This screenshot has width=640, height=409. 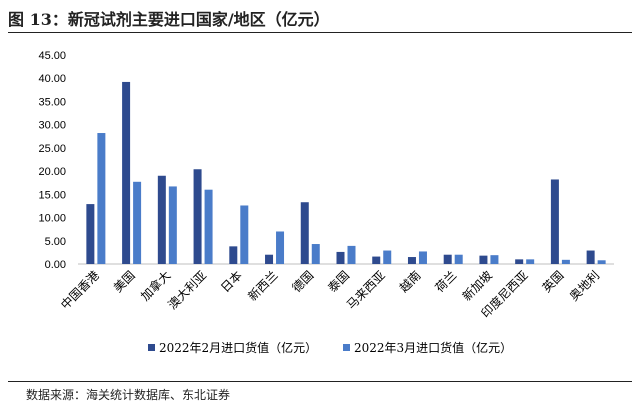 What do you see at coordinates (52, 56) in the screenshot?
I see `y-tick-label: 45.00` at bounding box center [52, 56].